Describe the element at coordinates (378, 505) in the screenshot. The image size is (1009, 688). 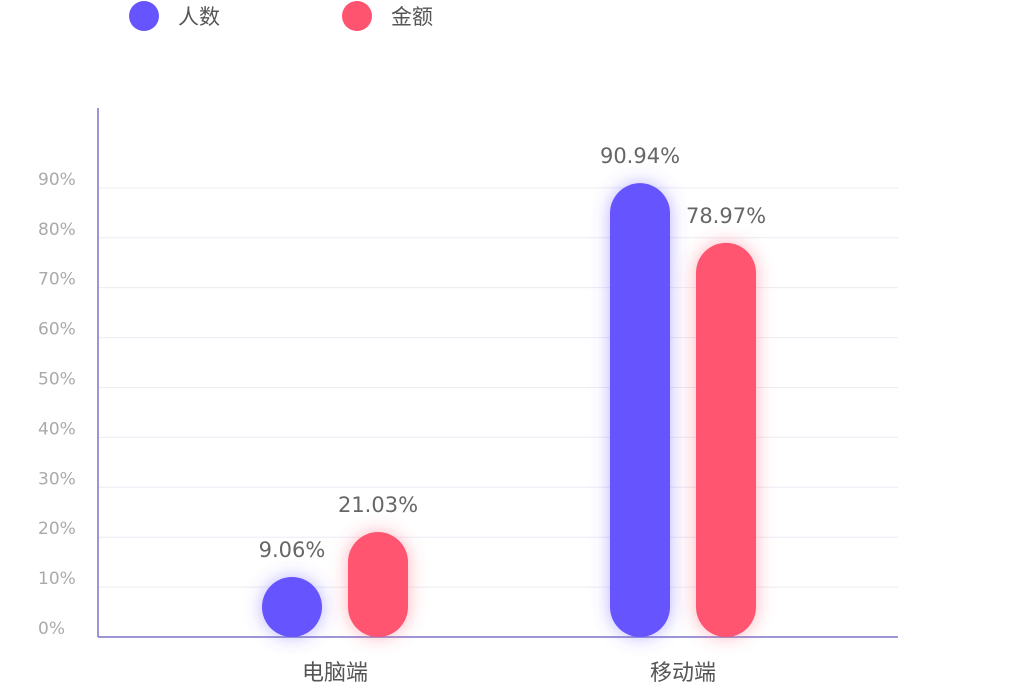
I see `data-label: 21.03%` at that location.